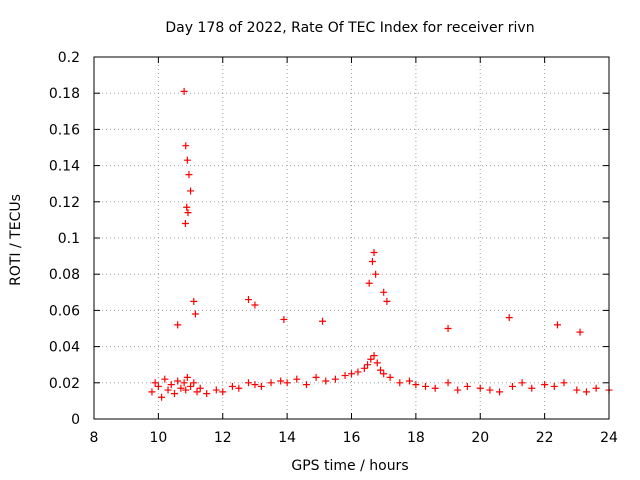 This screenshot has height=480, width=640. What do you see at coordinates (64, 130) in the screenshot?
I see `y-tick-label: 0.16` at bounding box center [64, 130].